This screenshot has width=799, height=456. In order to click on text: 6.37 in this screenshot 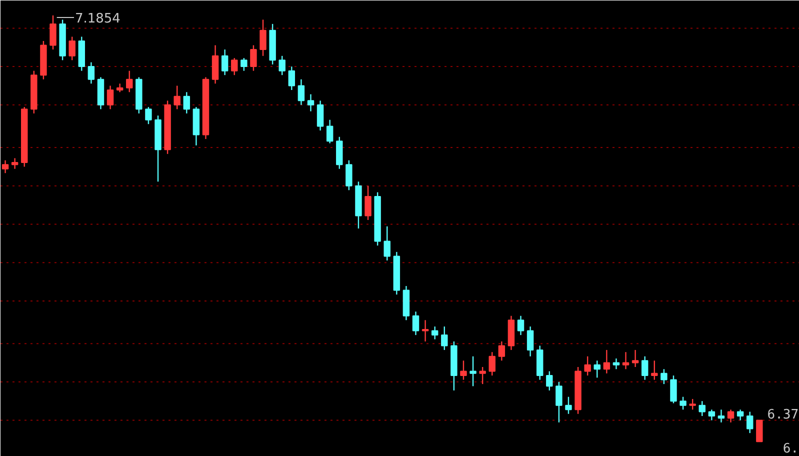, I will do `click(783, 414)`.